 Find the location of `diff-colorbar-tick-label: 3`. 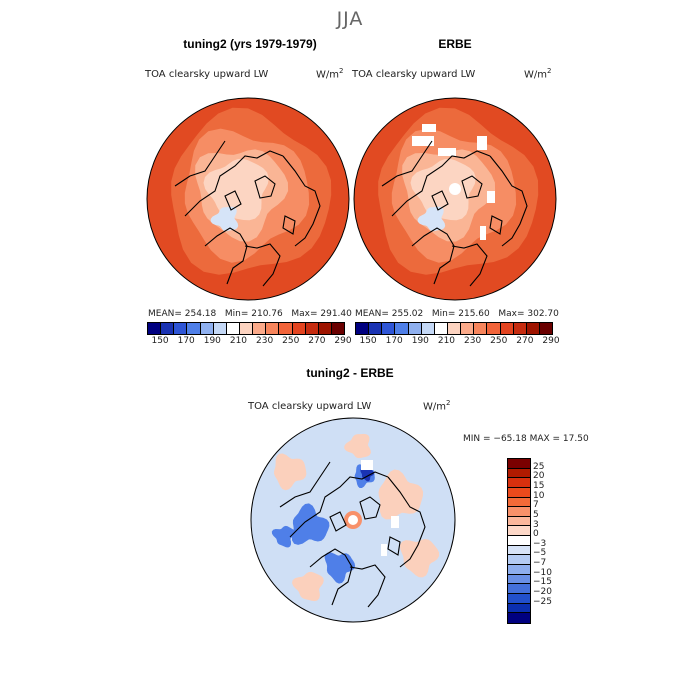

diff-colorbar-tick-label: 3 is located at coordinates (536, 524).